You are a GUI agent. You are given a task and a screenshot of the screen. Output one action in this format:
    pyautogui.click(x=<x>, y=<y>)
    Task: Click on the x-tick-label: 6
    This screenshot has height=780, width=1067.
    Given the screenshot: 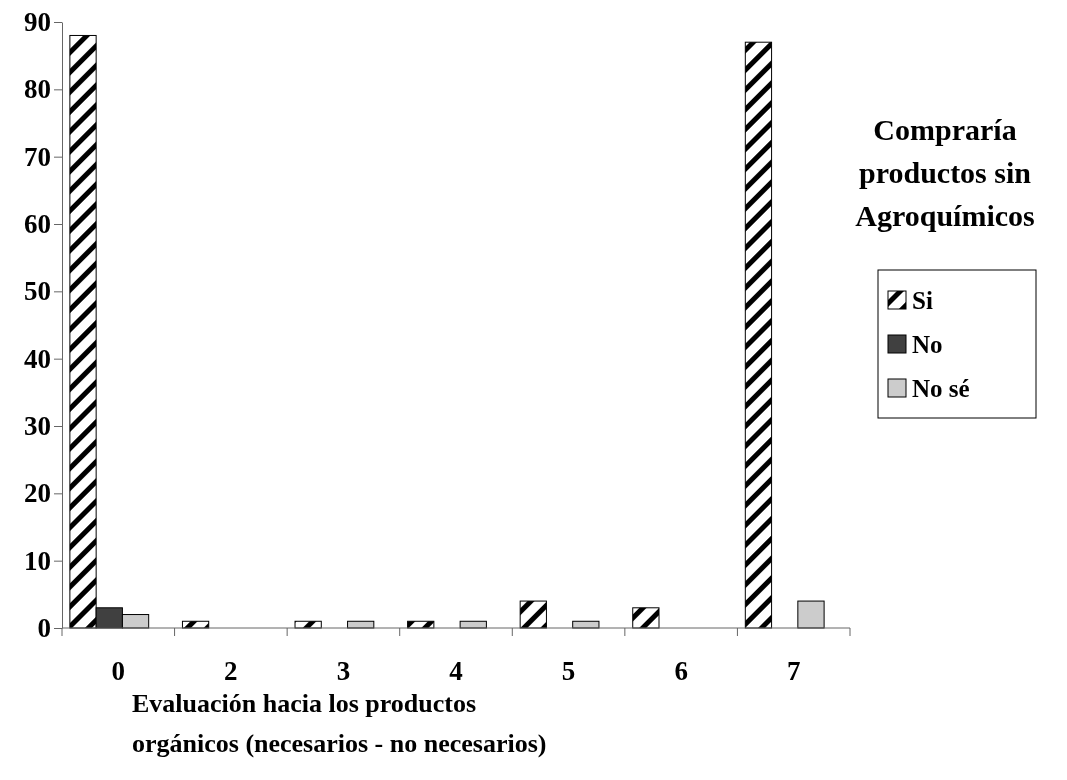 What is the action you would take?
    pyautogui.click(x=681, y=671)
    